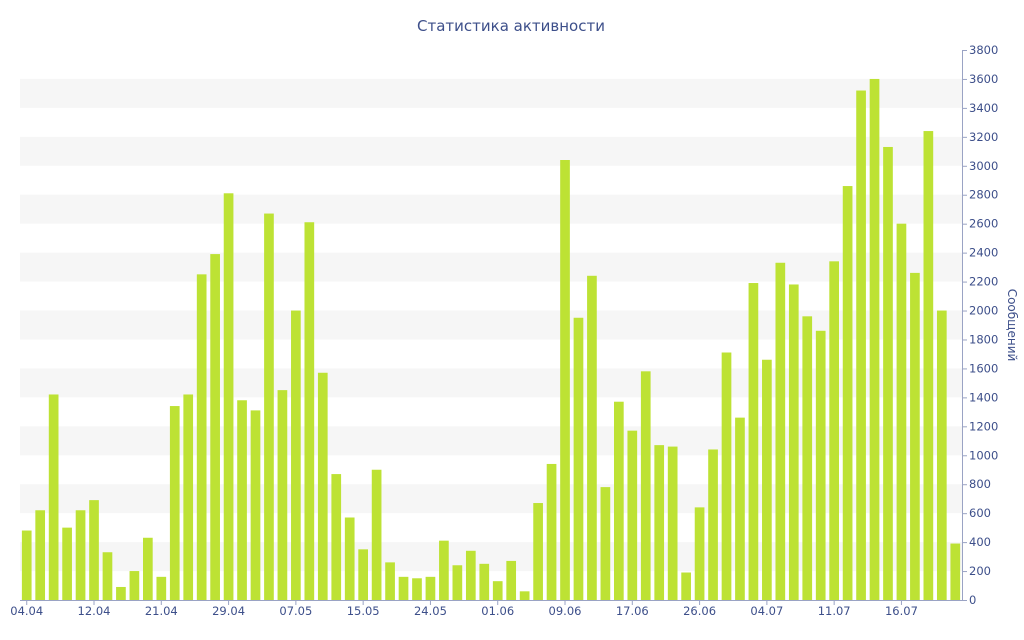 Image resolution: width=1024 pixels, height=640 pixels. What do you see at coordinates (161, 611) in the screenshot?
I see `x-tick-label: 21.04` at bounding box center [161, 611].